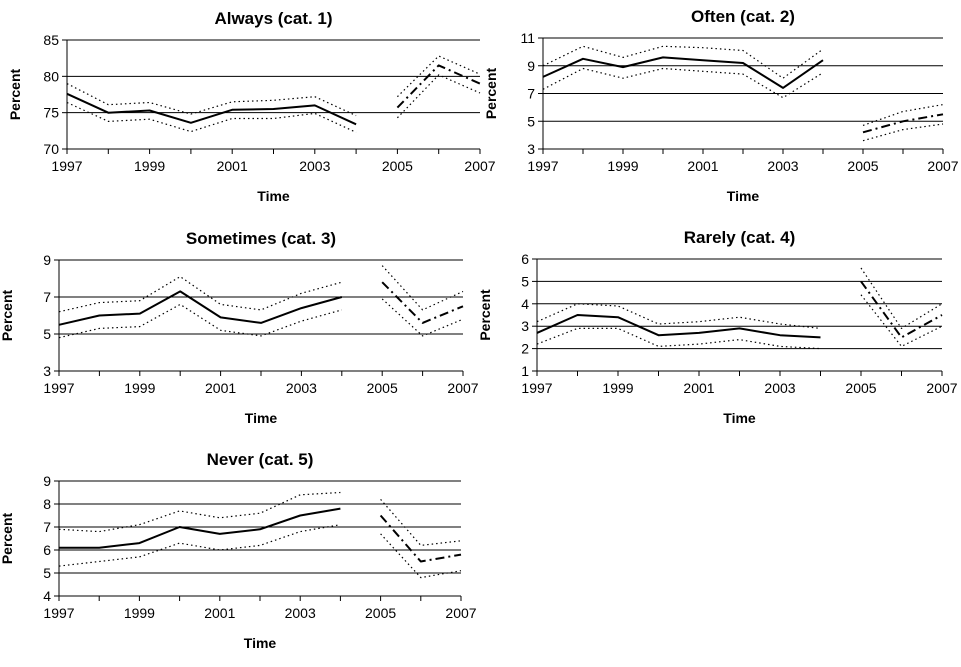 This screenshot has height=667, width=961. What do you see at coordinates (273, 18) in the screenshot?
I see `chart-title: Always (cat. 1)` at bounding box center [273, 18].